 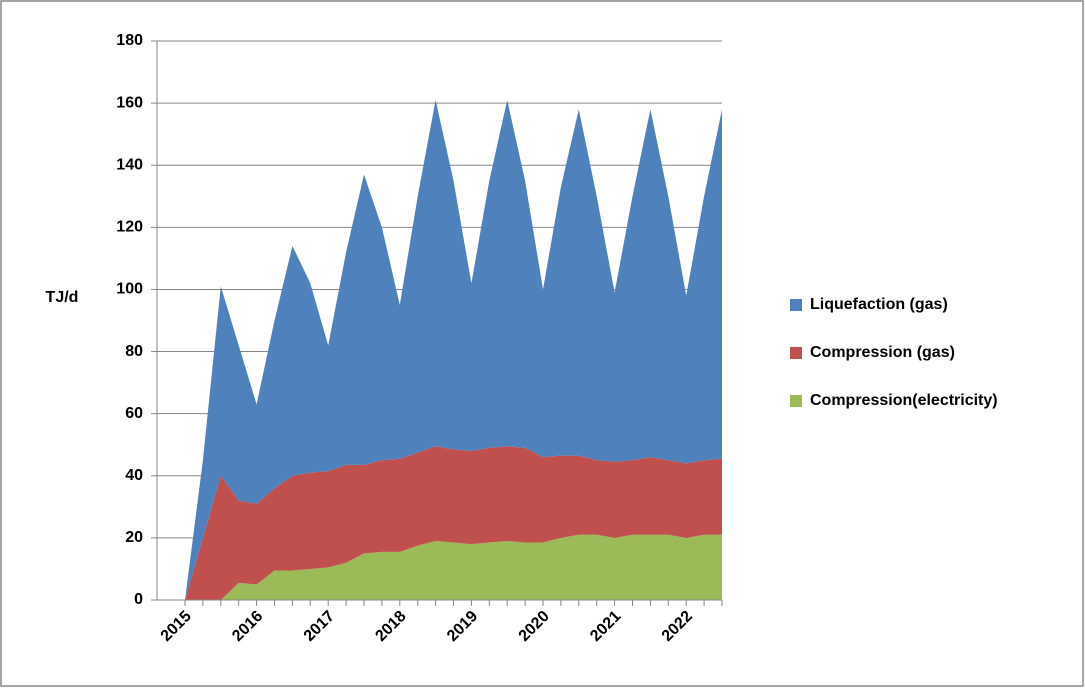 I want to click on y-tick-label: 40, so click(x=134, y=475).